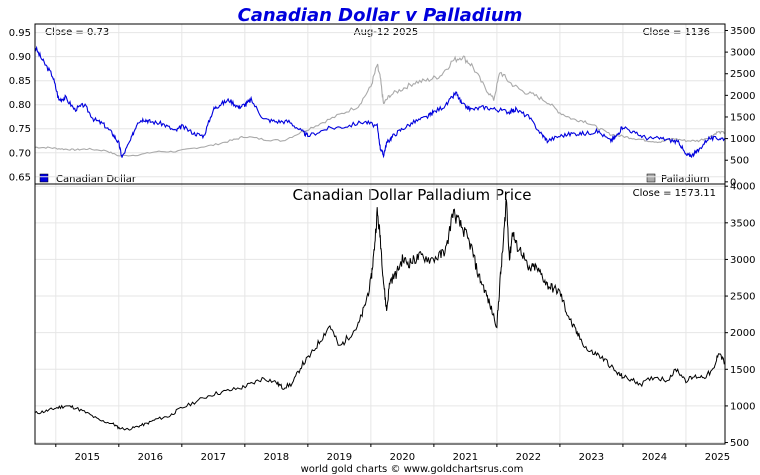 The width and height of the screenshot is (760, 475). I want to click on x-tick-label-2023: 2023, so click(591, 457).